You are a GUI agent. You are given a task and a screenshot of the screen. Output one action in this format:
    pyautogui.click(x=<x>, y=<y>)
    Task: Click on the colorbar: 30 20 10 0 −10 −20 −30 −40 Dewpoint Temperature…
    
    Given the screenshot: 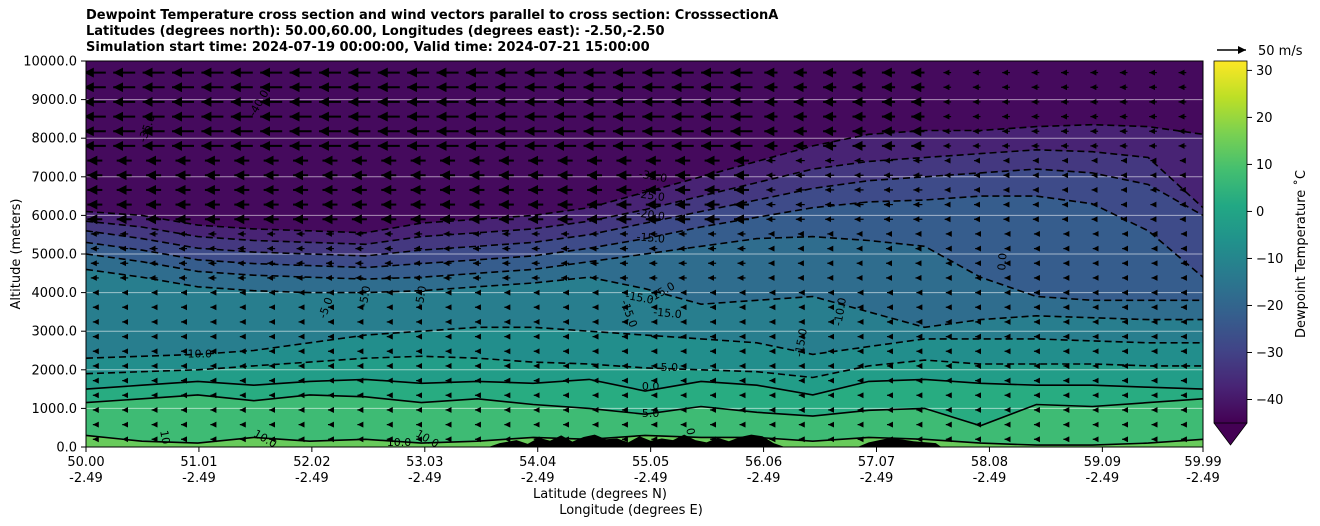 What is the action you would take?
    pyautogui.click(x=1261, y=253)
    